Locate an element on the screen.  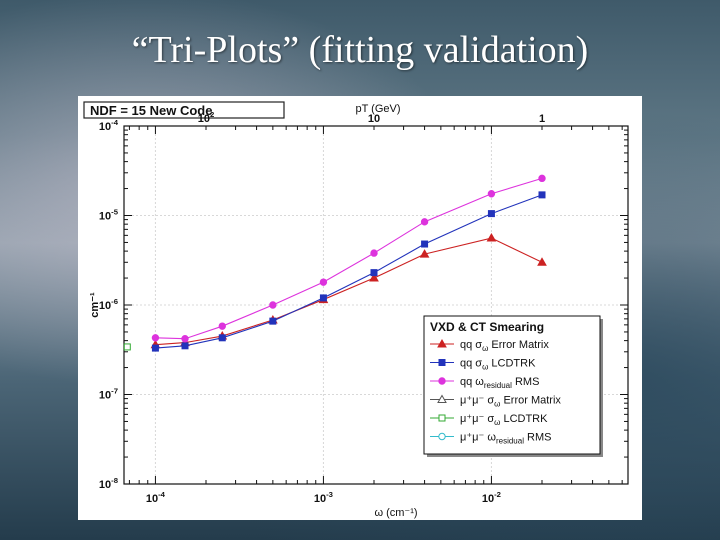
x-axis-label: ω (cm⁻¹) is located at coordinates (395, 513).